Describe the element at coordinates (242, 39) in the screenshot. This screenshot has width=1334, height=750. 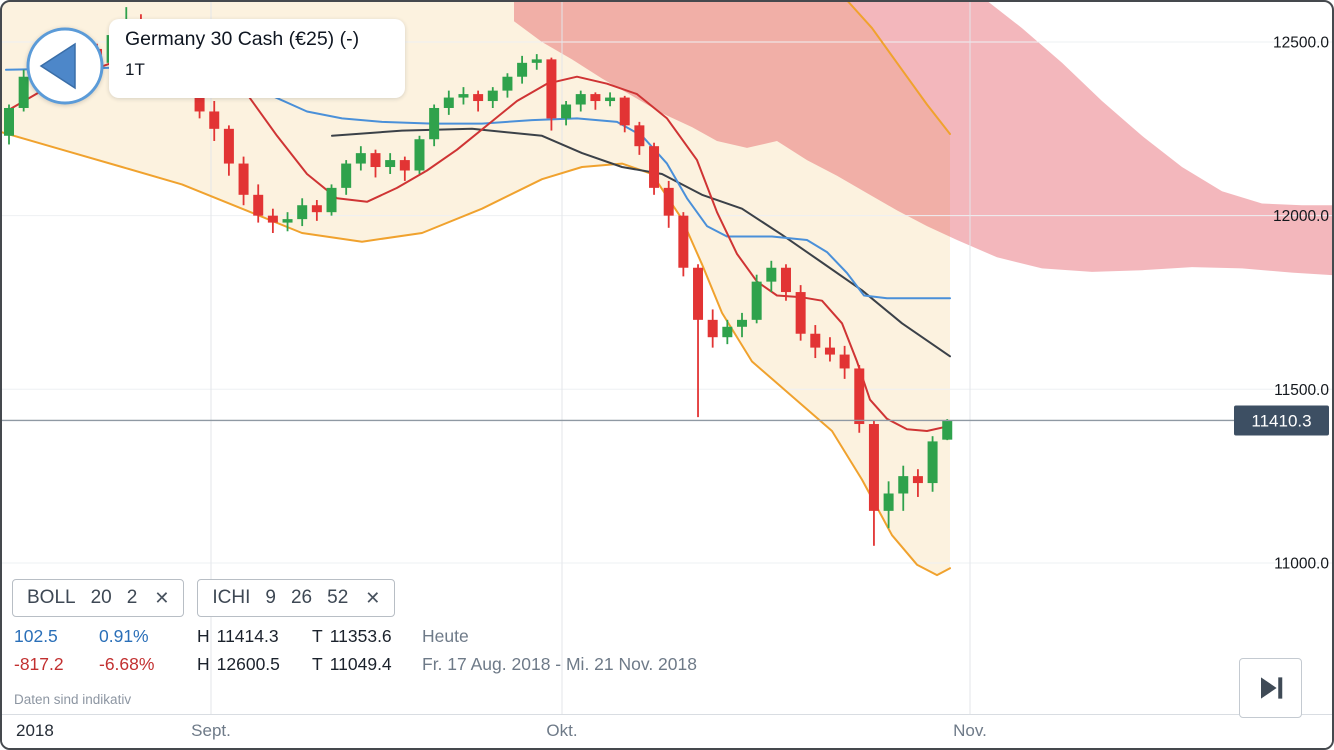
I see `instrument-title: Germany 30 Cash (€25) (-)` at that location.